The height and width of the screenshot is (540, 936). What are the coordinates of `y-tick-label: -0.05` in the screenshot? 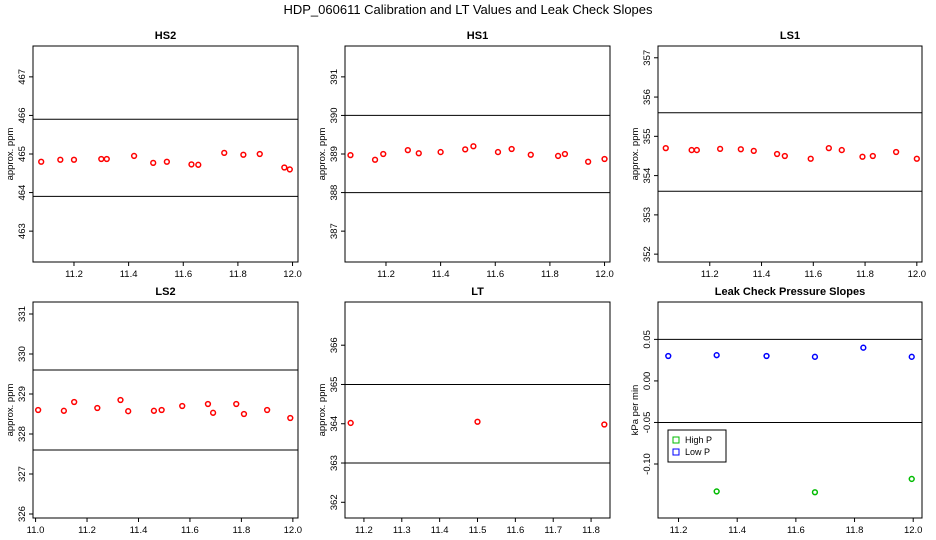 It's located at (647, 423).